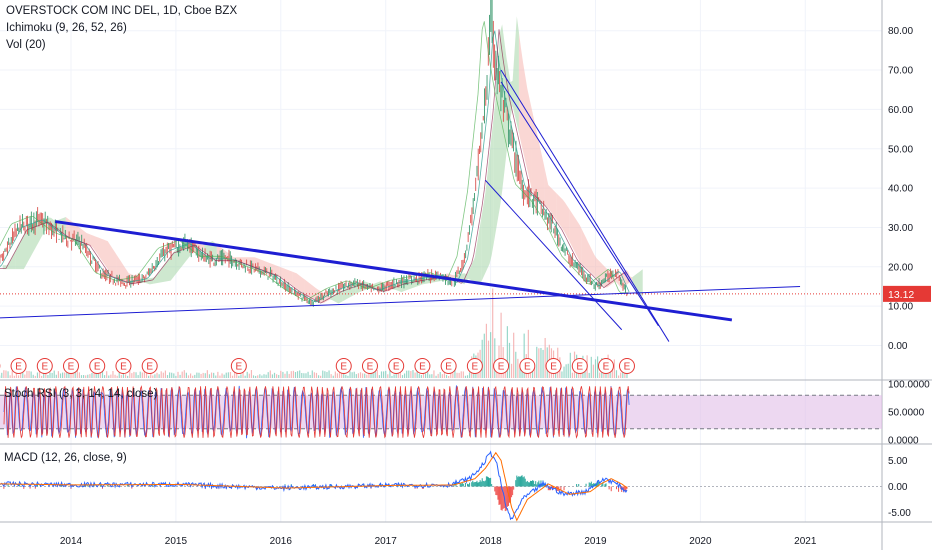 This screenshot has width=932, height=555. What do you see at coordinates (898, 461) in the screenshot?
I see `macd-axis-tick-label: 5.00` at bounding box center [898, 461].